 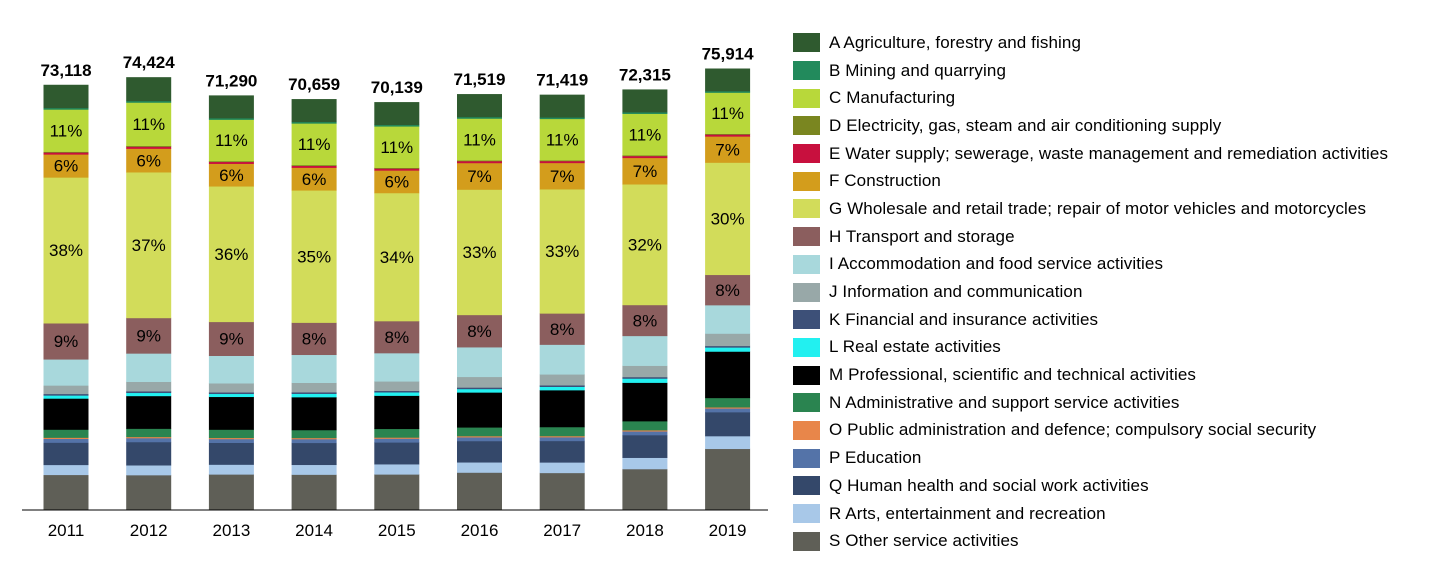 I want to click on bar-segment-o-2011, so click(x=66, y=438).